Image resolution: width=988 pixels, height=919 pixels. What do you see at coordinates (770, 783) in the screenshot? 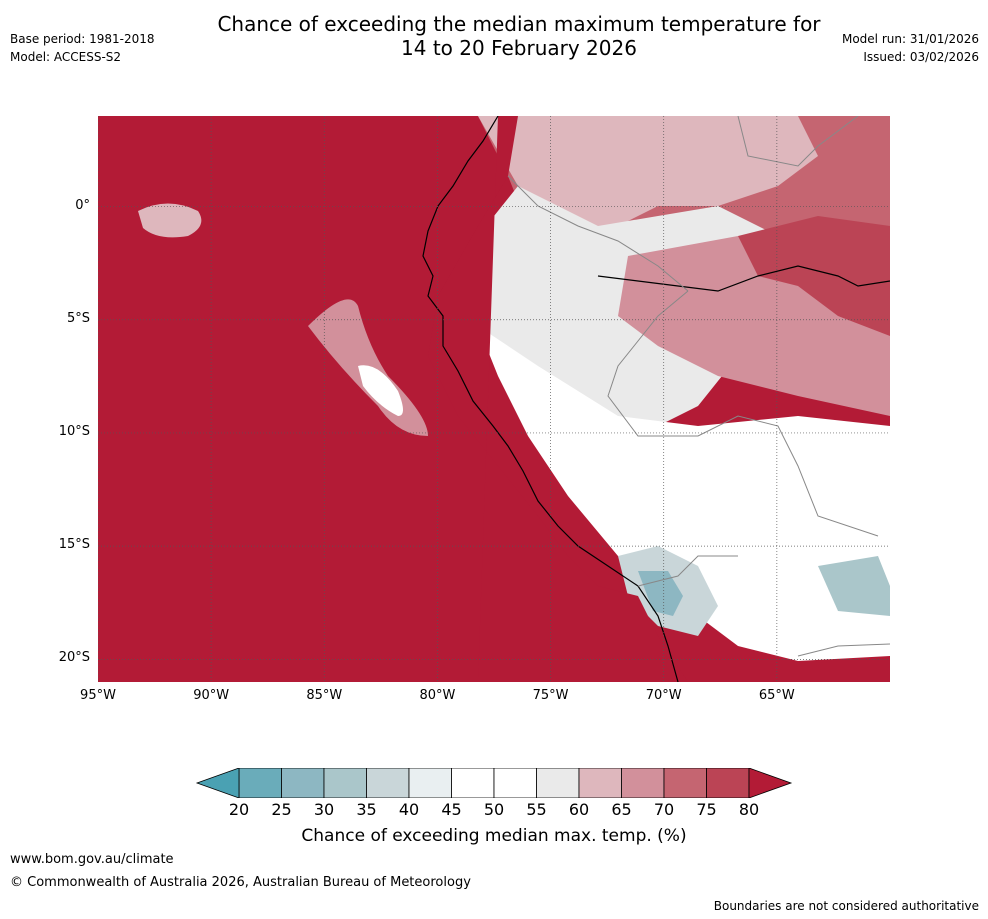
I see `colorbar-over-arrow` at bounding box center [770, 783].